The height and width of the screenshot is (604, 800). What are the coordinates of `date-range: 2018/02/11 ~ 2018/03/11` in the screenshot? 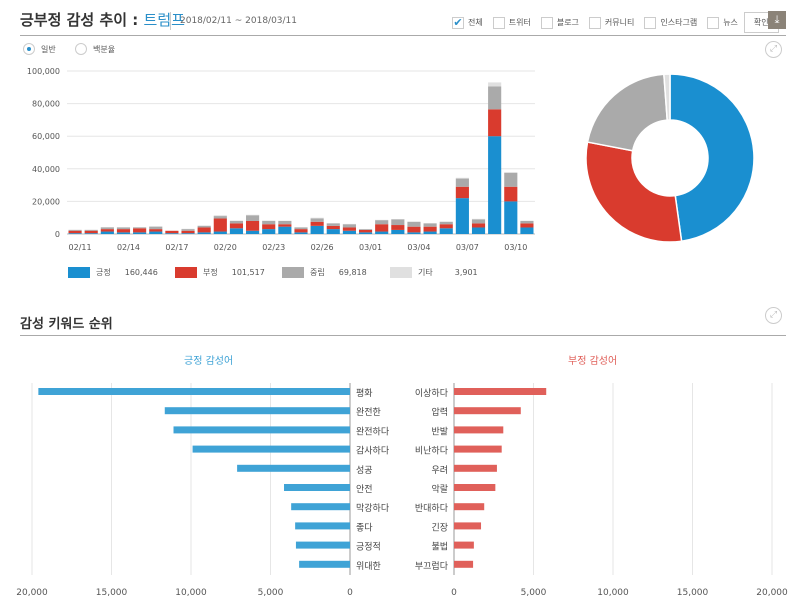 It's located at (239, 21).